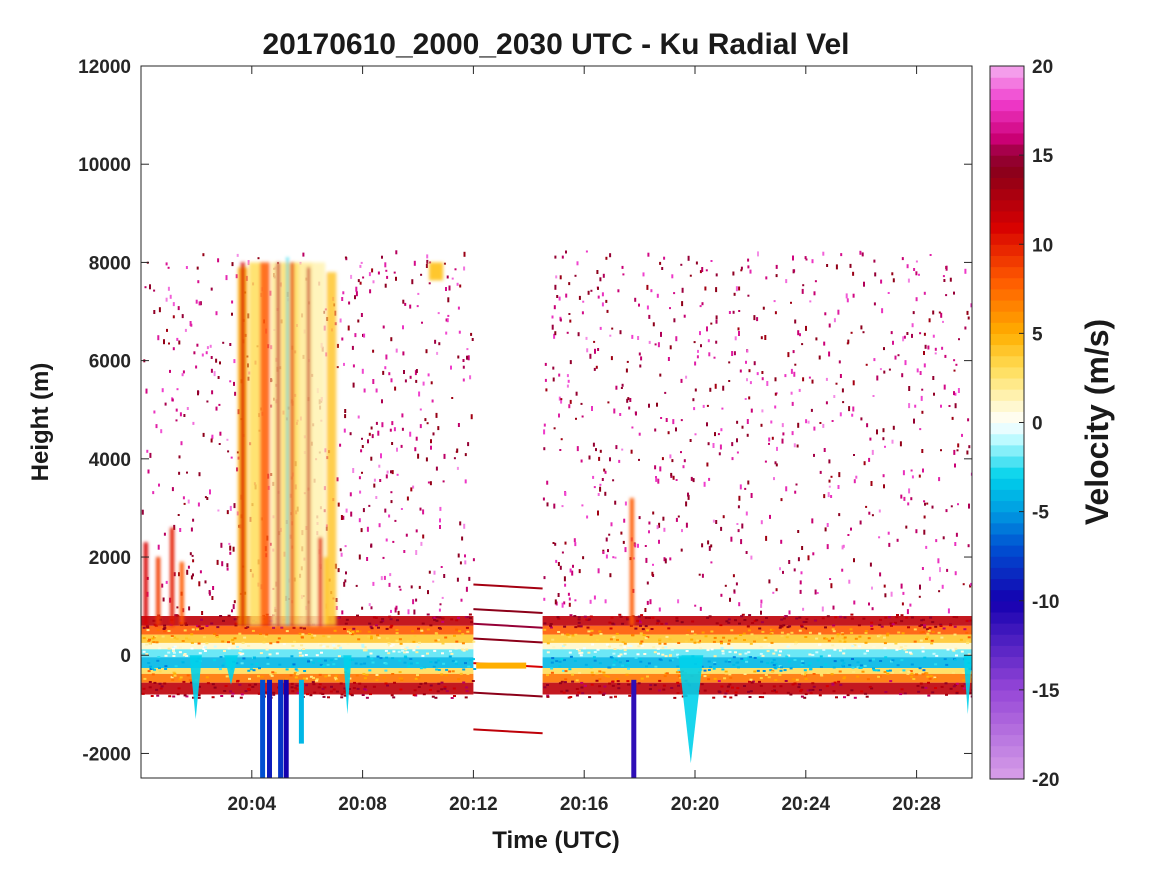  What do you see at coordinates (362, 804) in the screenshot?
I see `x-tick-label: 20:08` at bounding box center [362, 804].